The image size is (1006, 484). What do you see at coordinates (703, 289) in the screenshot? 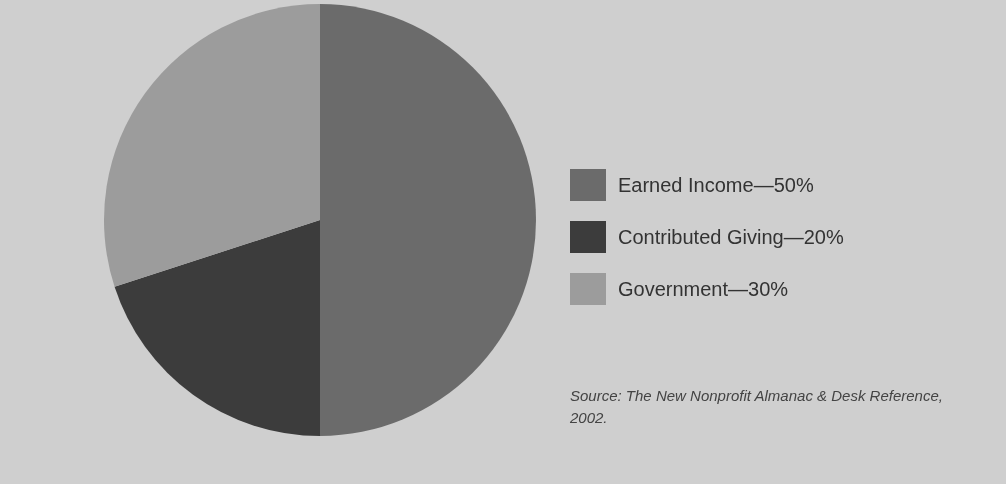
I see `legend-label: Government—30%` at bounding box center [703, 289].